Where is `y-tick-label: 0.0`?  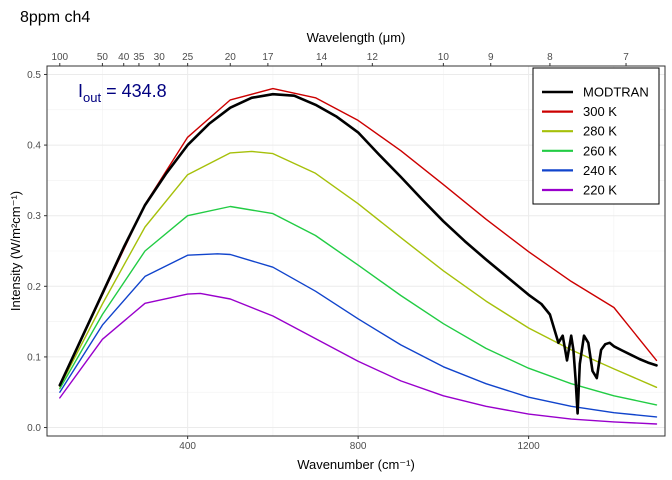 y-tick-label: 0.0 is located at coordinates (34, 428).